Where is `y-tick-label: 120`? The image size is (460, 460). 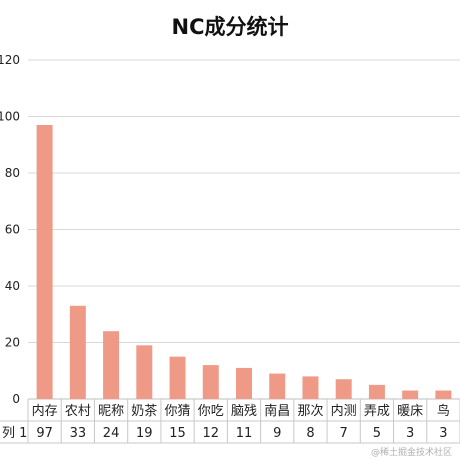 y-tick-label: 120 is located at coordinates (10, 60).